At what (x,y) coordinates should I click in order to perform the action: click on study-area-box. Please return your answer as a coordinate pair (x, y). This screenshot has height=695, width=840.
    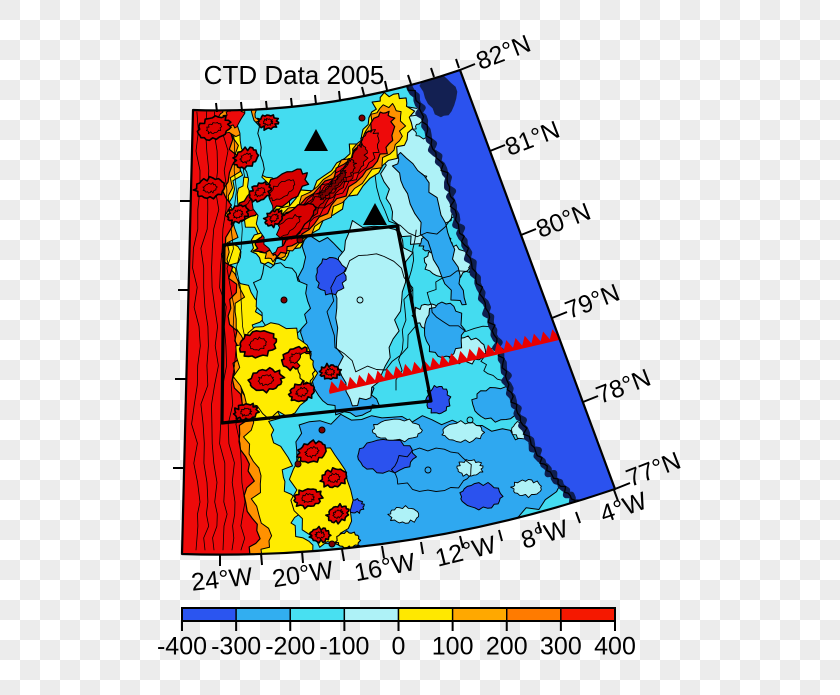
    Looking at the image, I should click on (326, 324).